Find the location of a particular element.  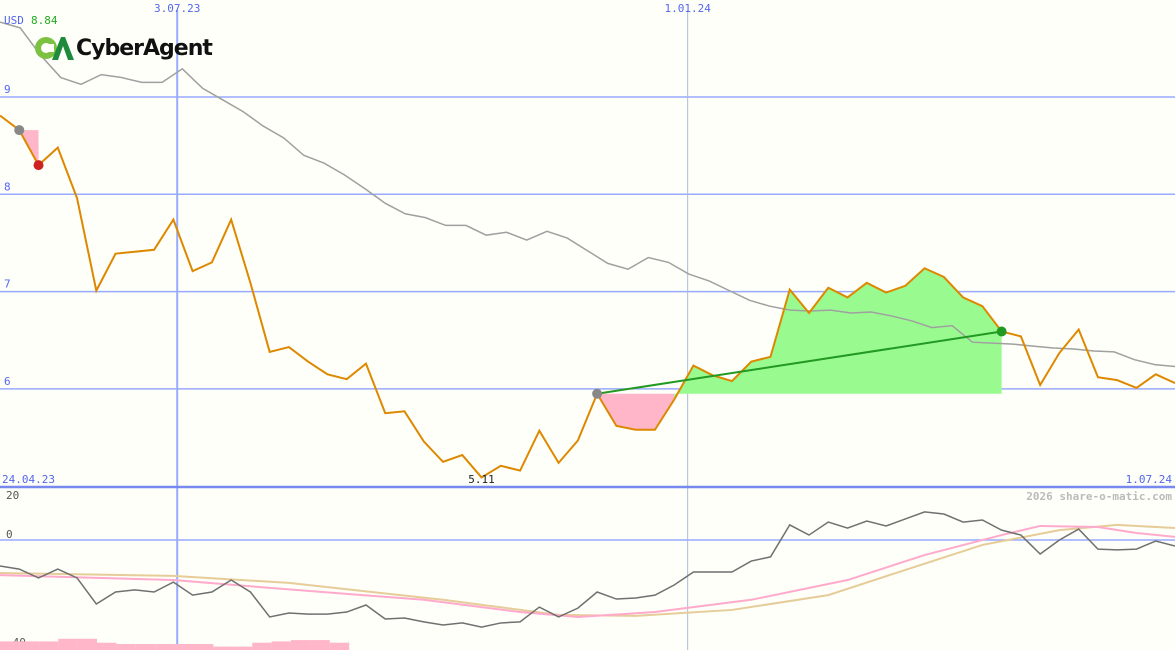

trade-line is located at coordinates (799, 362).